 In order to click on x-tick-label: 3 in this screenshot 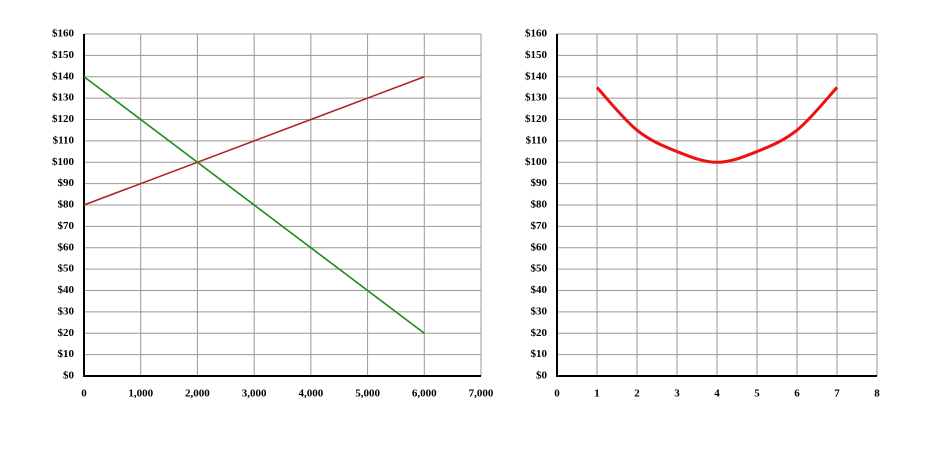, I will do `click(677, 394)`.